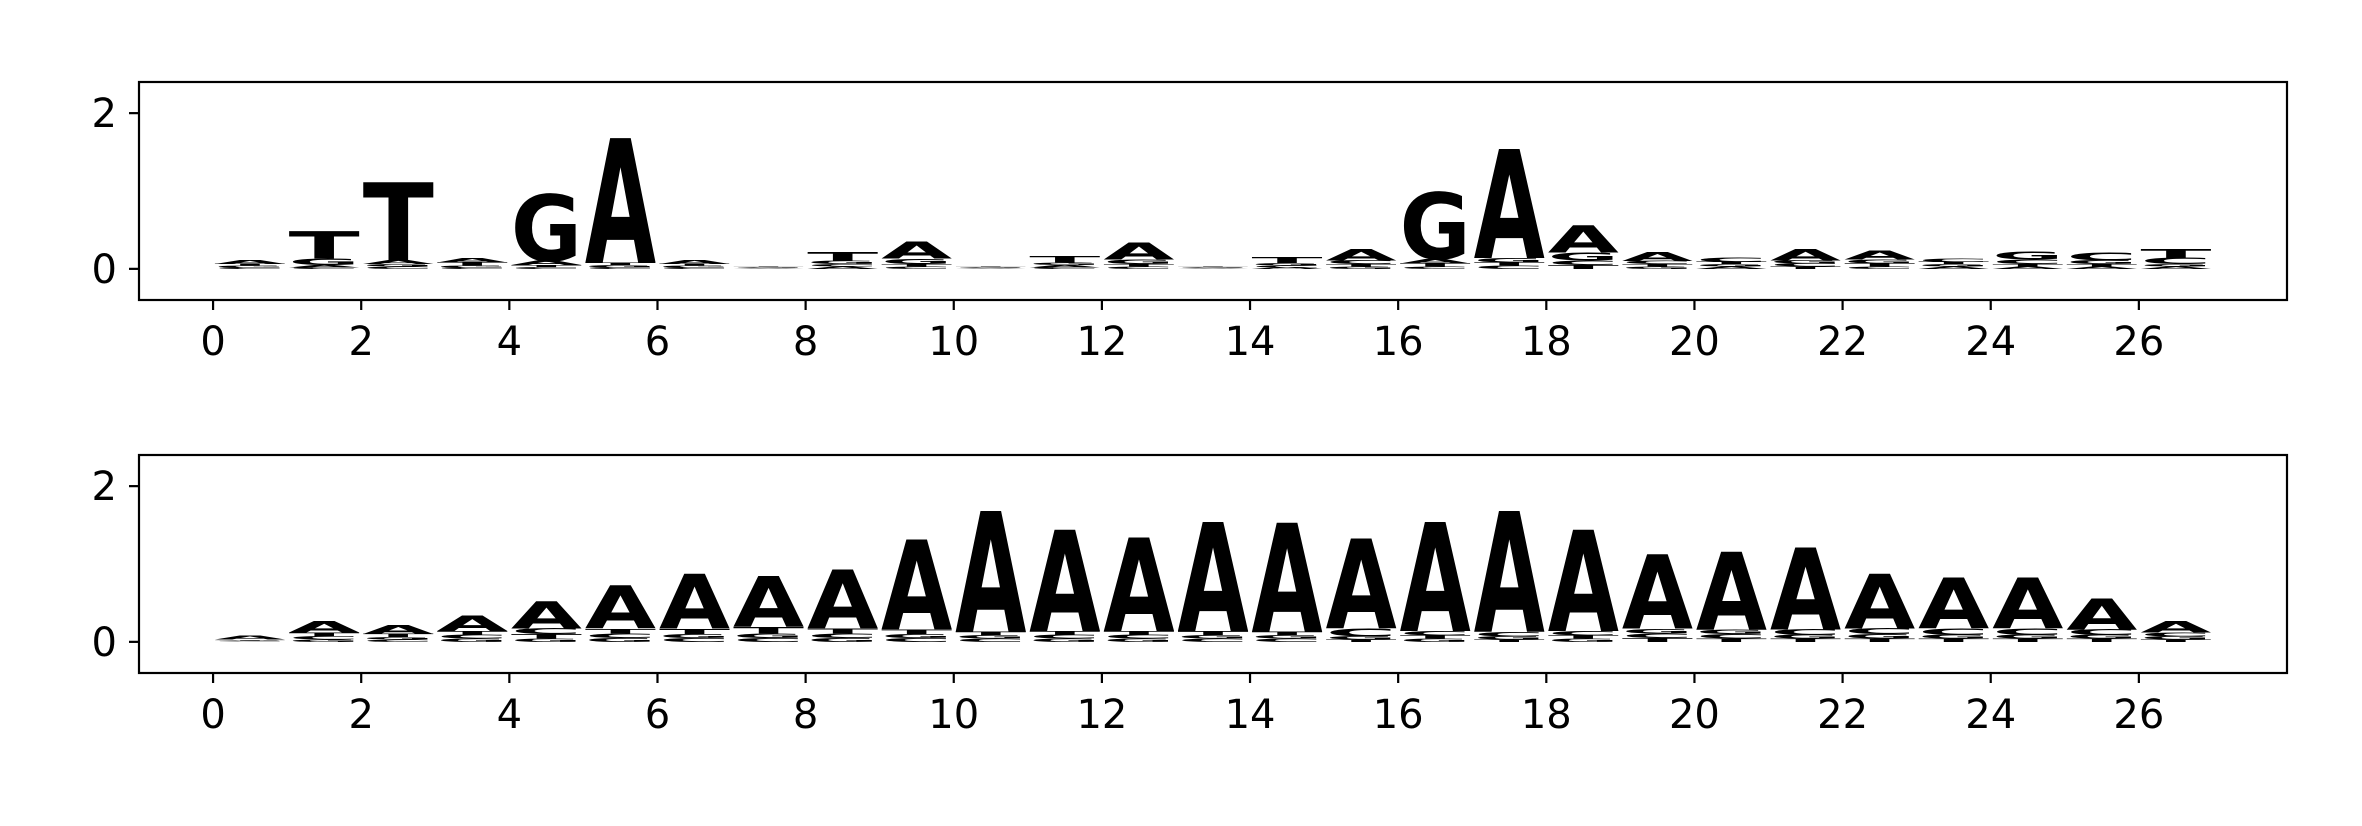  Describe the element at coordinates (398, 223) in the screenshot. I see `logo-letter-t-pos-2: T` at that location.